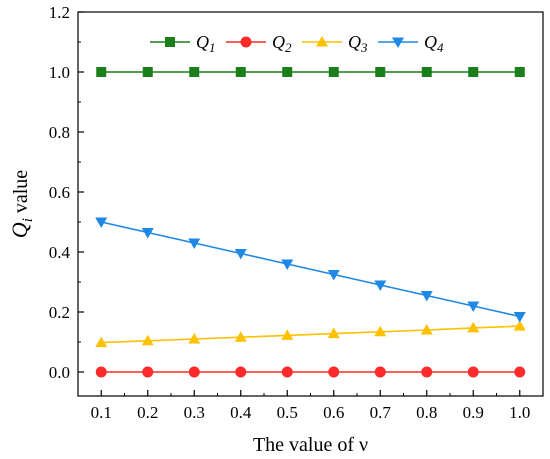 This screenshot has height=459, width=550. I want to click on y-axis-title-main: Q, so click(19, 230).